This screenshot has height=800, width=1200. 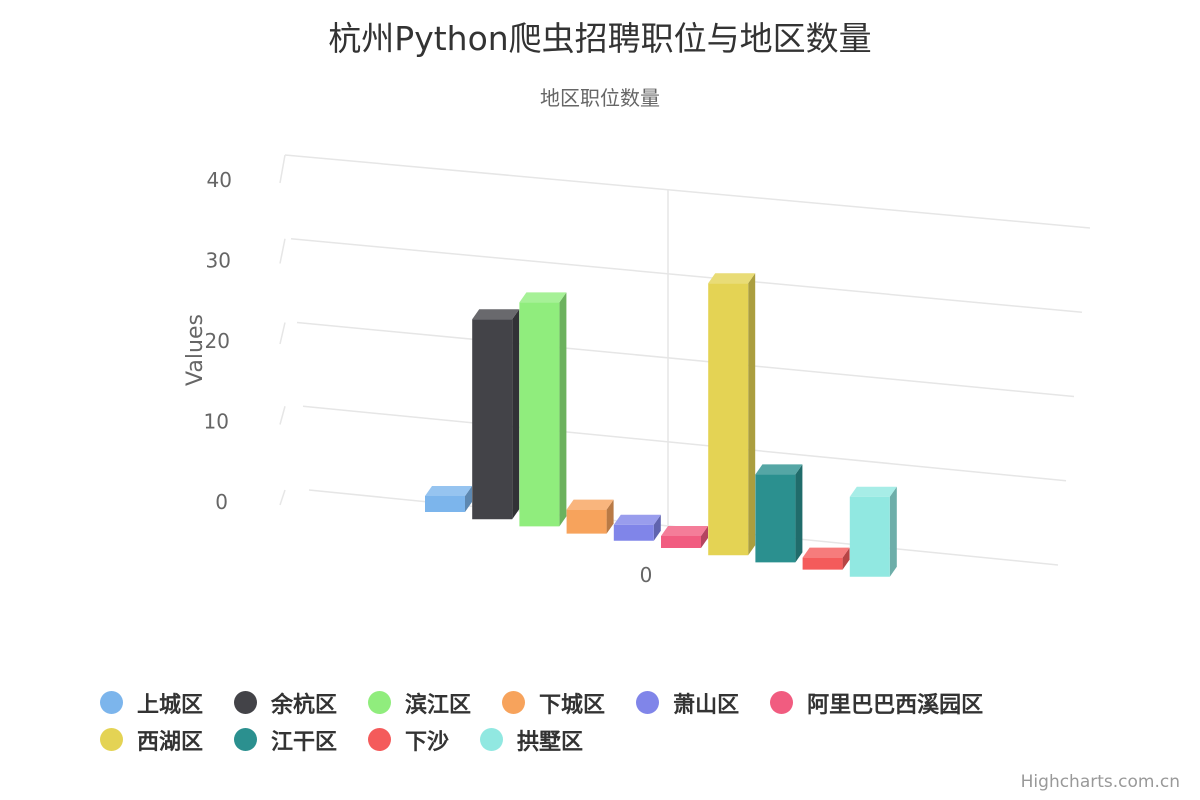 I want to click on x-tick-label: 0, so click(x=646, y=575).